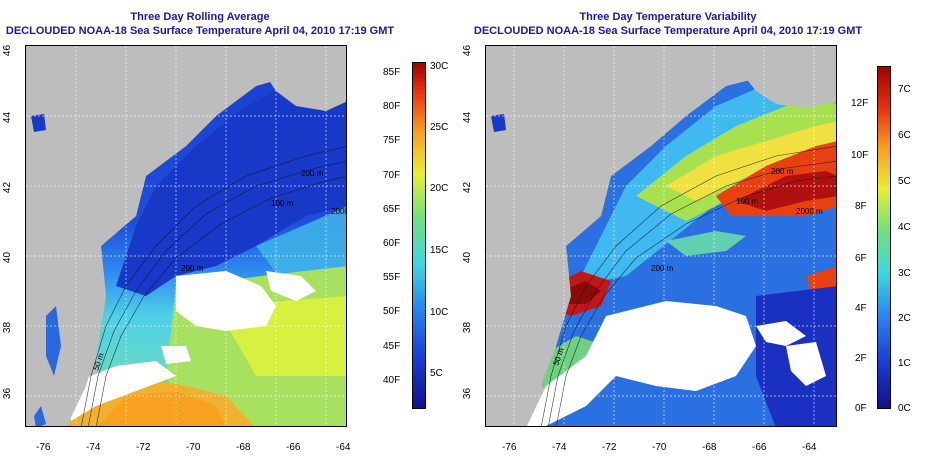  I want to click on right-lat-36: 36, so click(468, 393).